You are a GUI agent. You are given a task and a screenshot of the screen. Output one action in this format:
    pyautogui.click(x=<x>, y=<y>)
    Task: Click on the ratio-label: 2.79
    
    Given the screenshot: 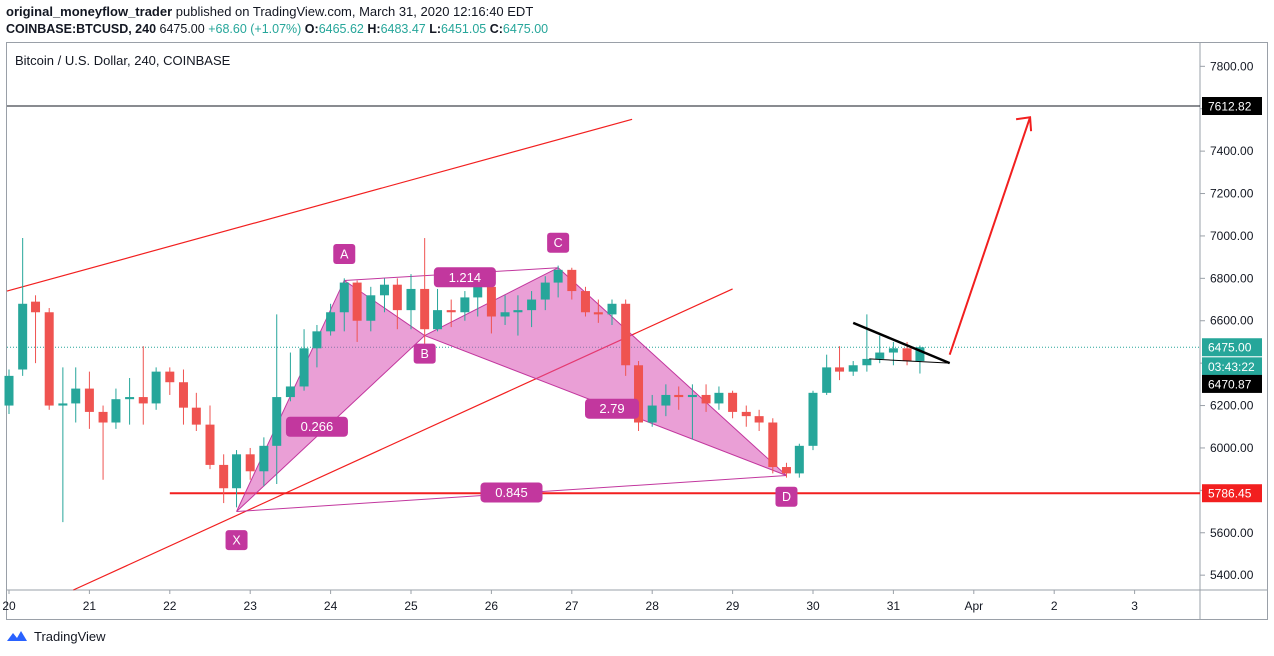 What is the action you would take?
    pyautogui.click(x=612, y=408)
    